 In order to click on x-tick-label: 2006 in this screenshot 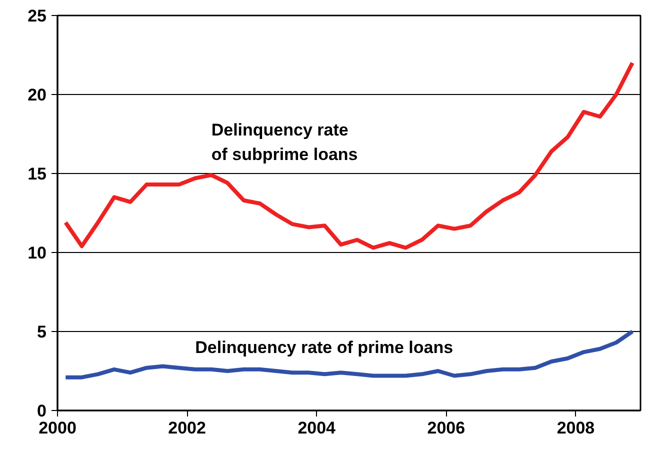, I will do `click(446, 428)`.